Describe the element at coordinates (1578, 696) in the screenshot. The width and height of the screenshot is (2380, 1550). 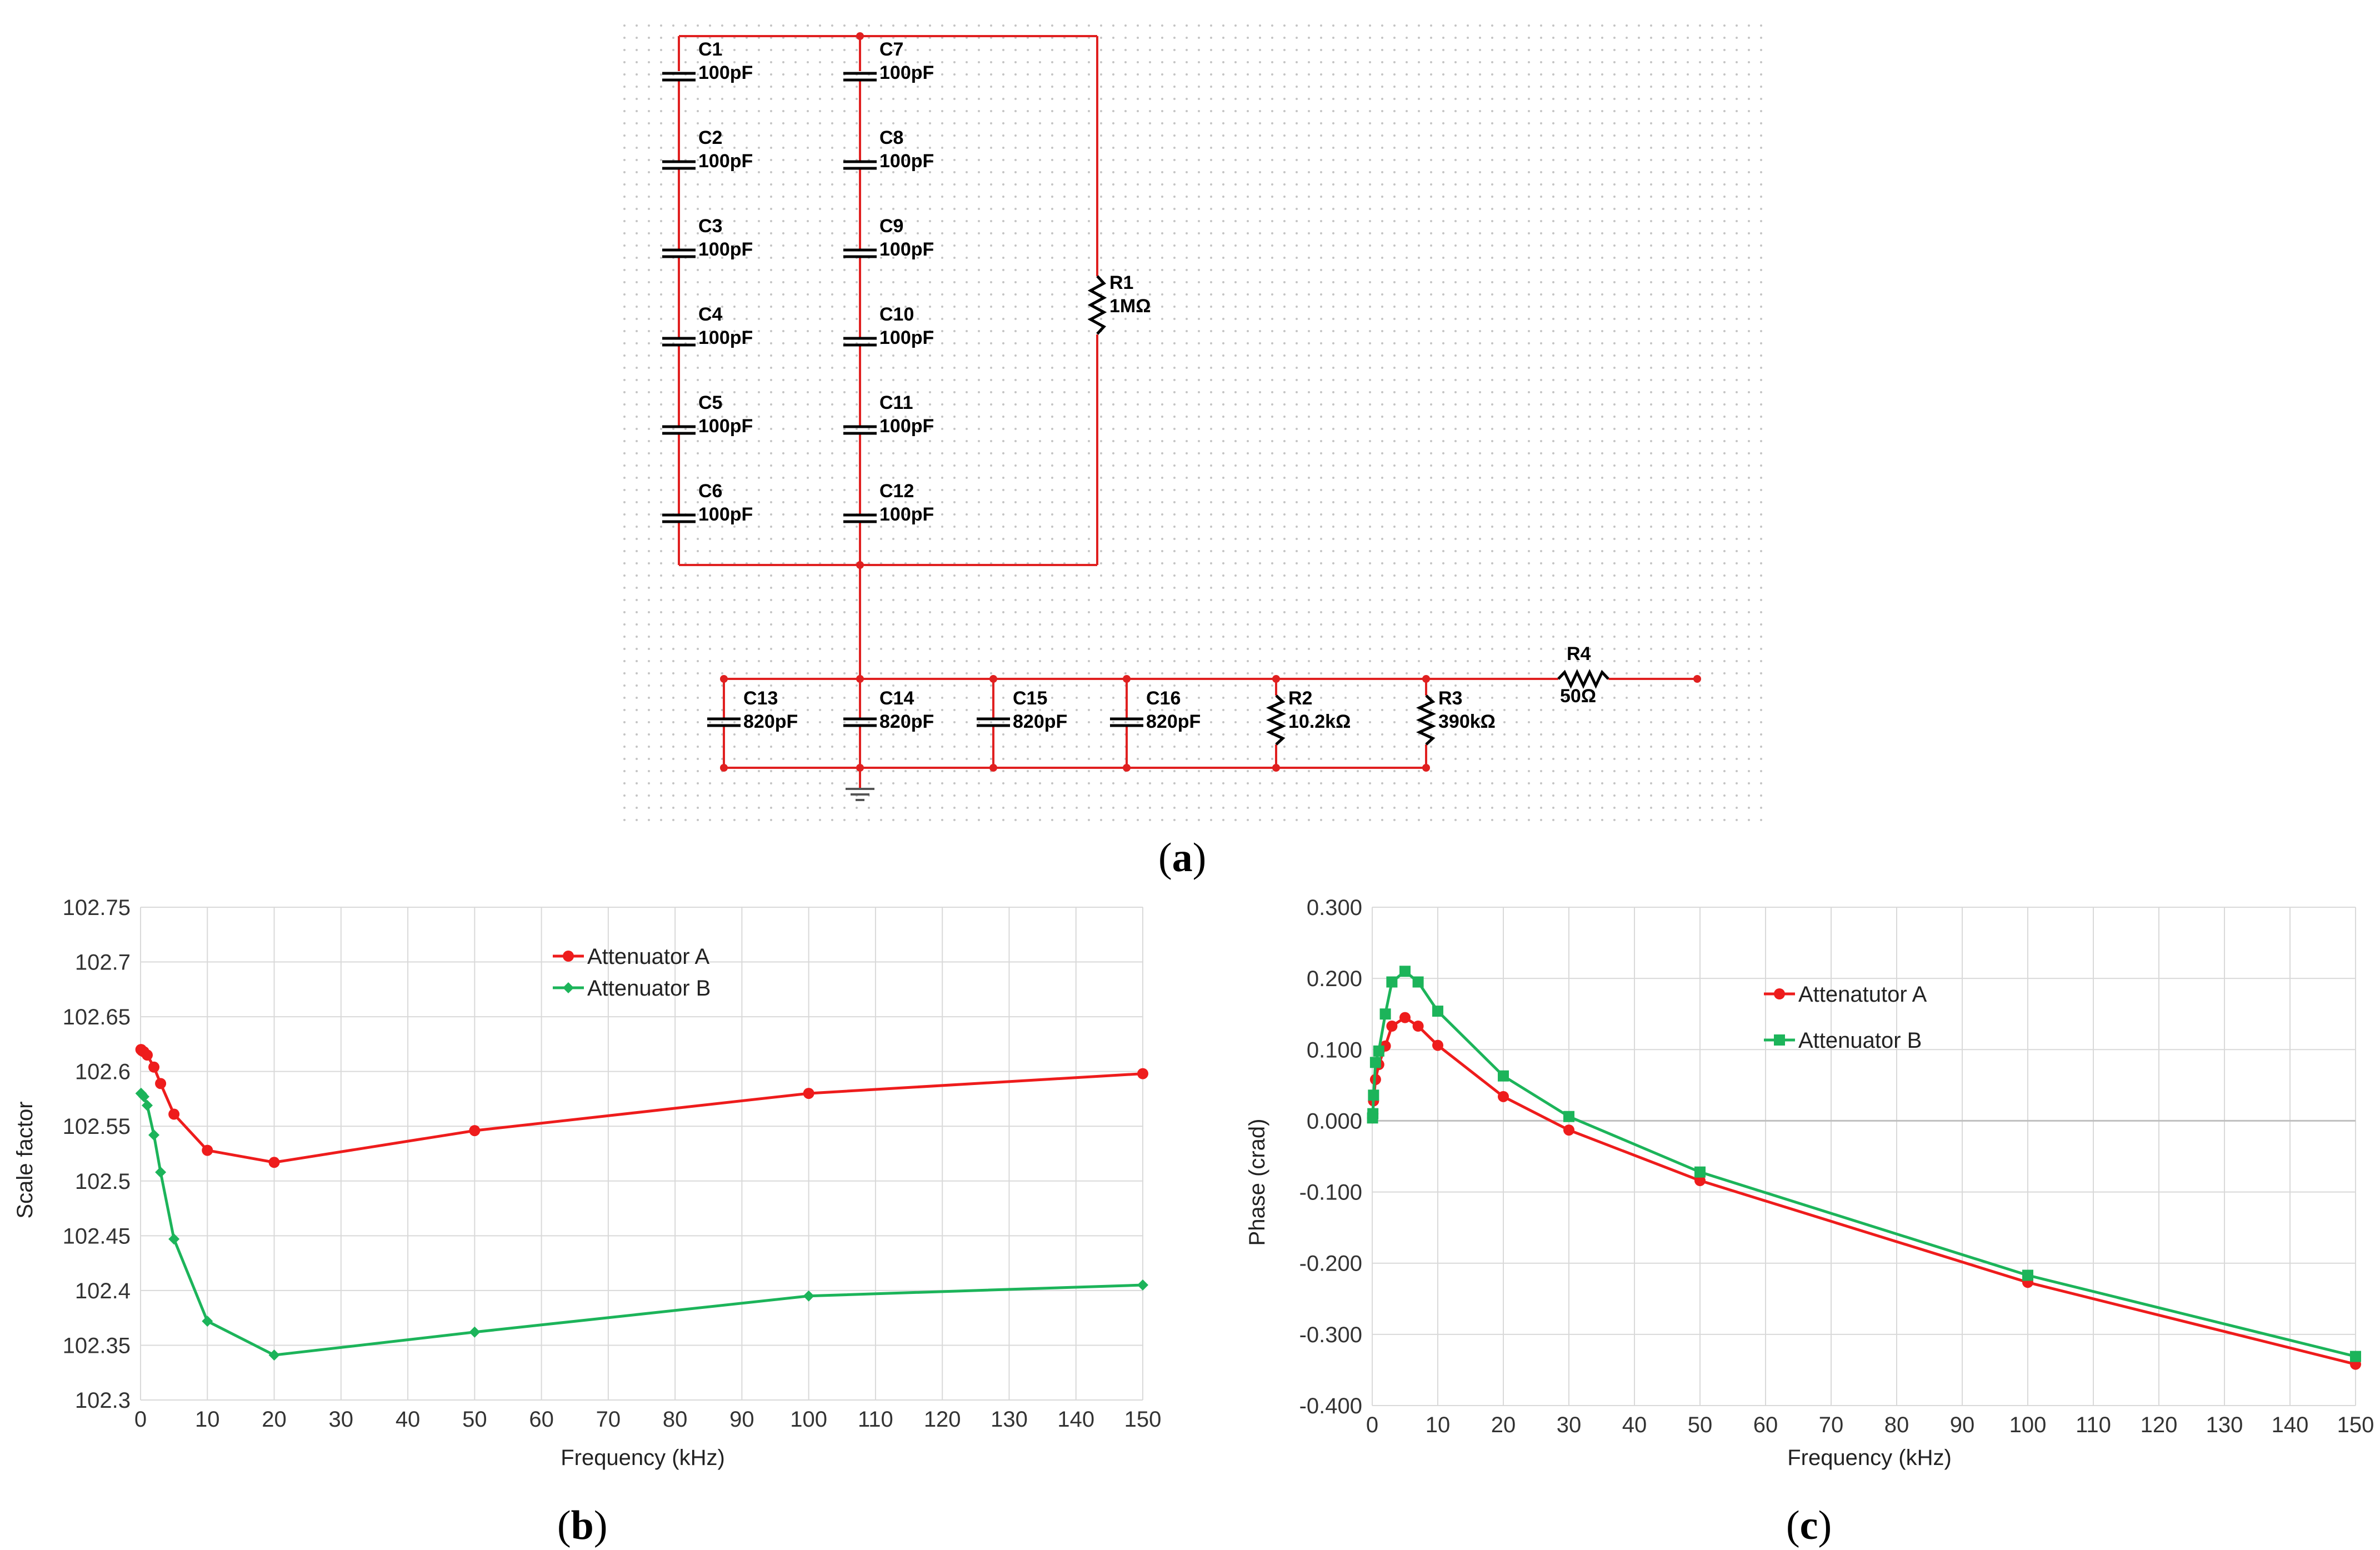
I see `r4-value: 50Ω` at that location.